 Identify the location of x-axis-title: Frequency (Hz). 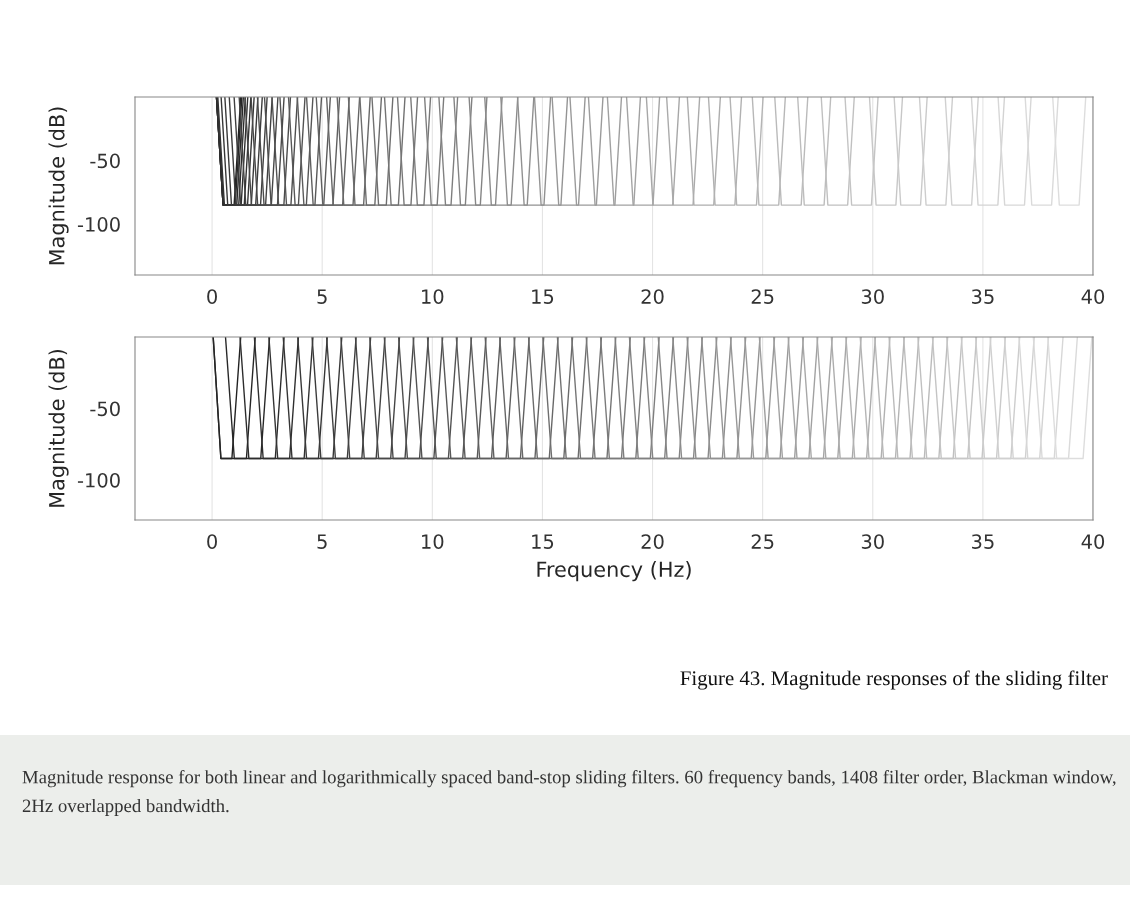
(614, 571).